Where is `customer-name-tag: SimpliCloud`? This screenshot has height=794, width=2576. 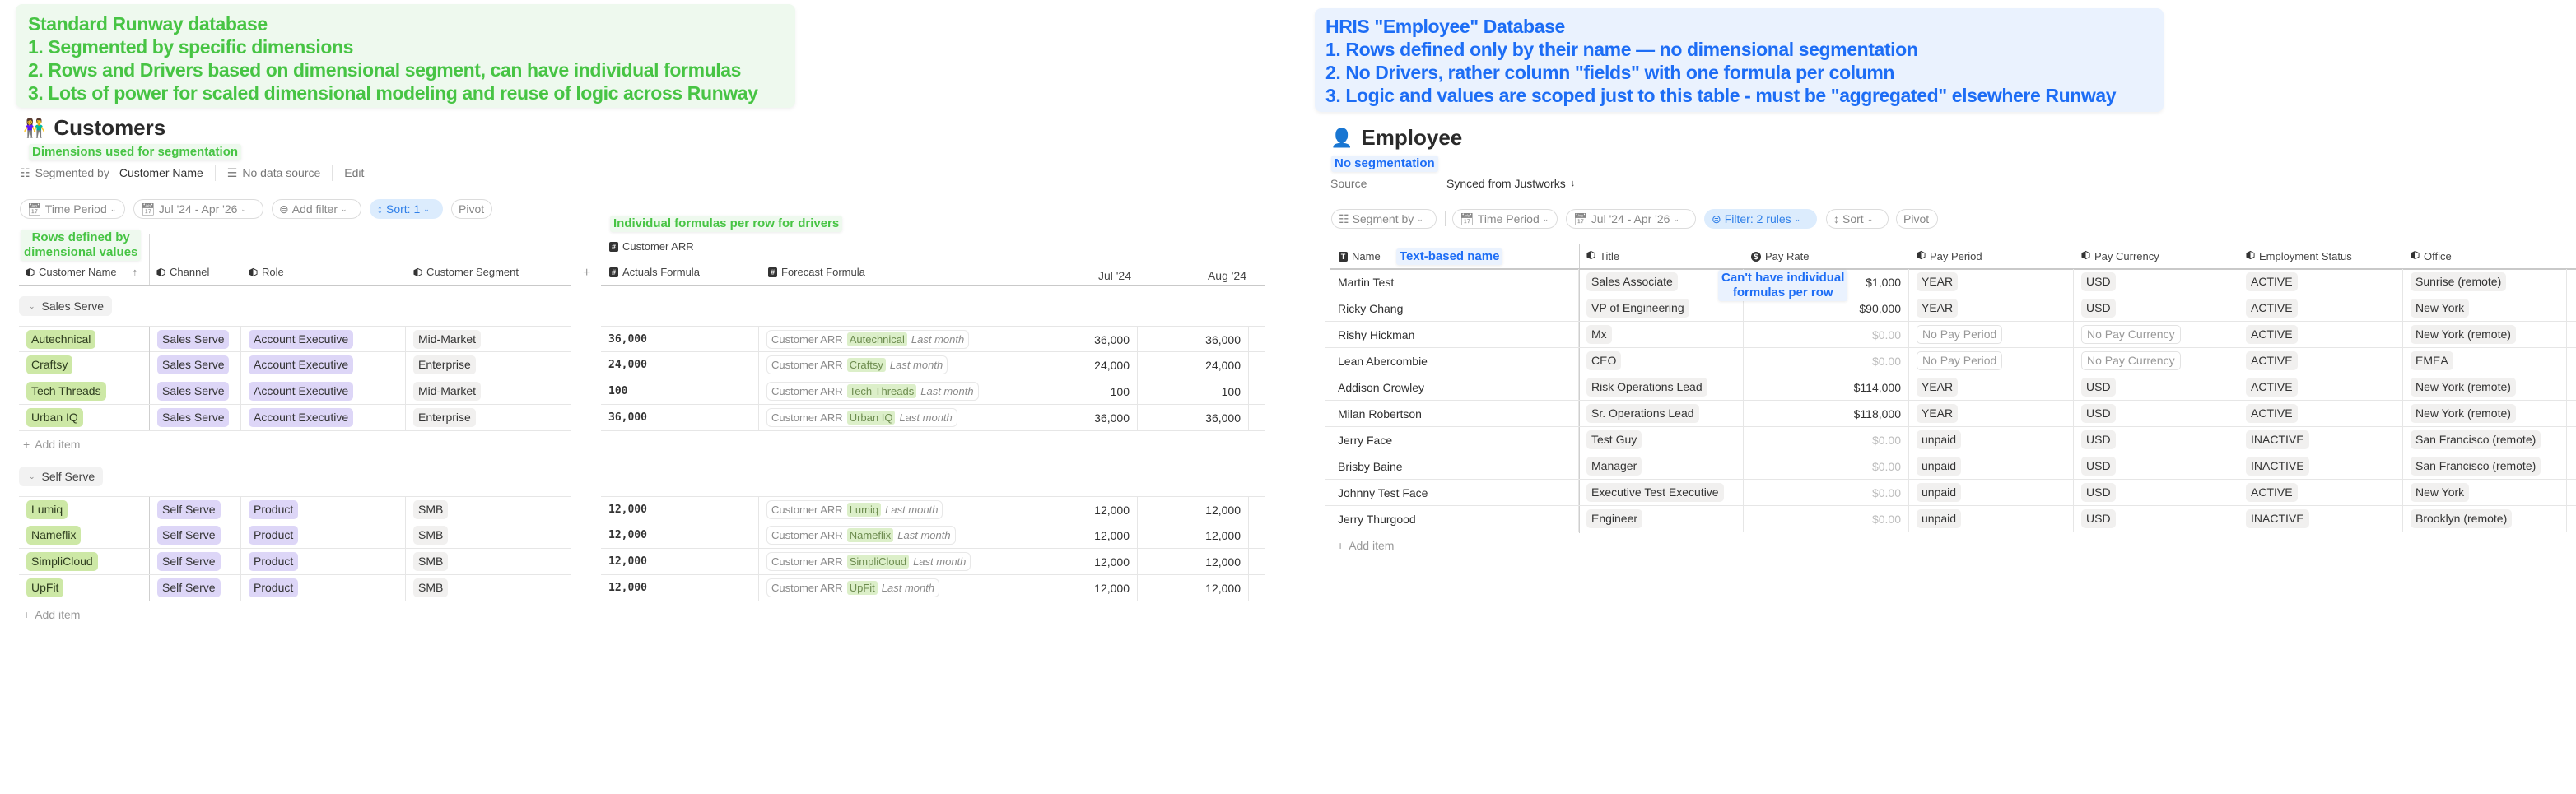
customer-name-tag: SimpliCloud is located at coordinates (62, 561).